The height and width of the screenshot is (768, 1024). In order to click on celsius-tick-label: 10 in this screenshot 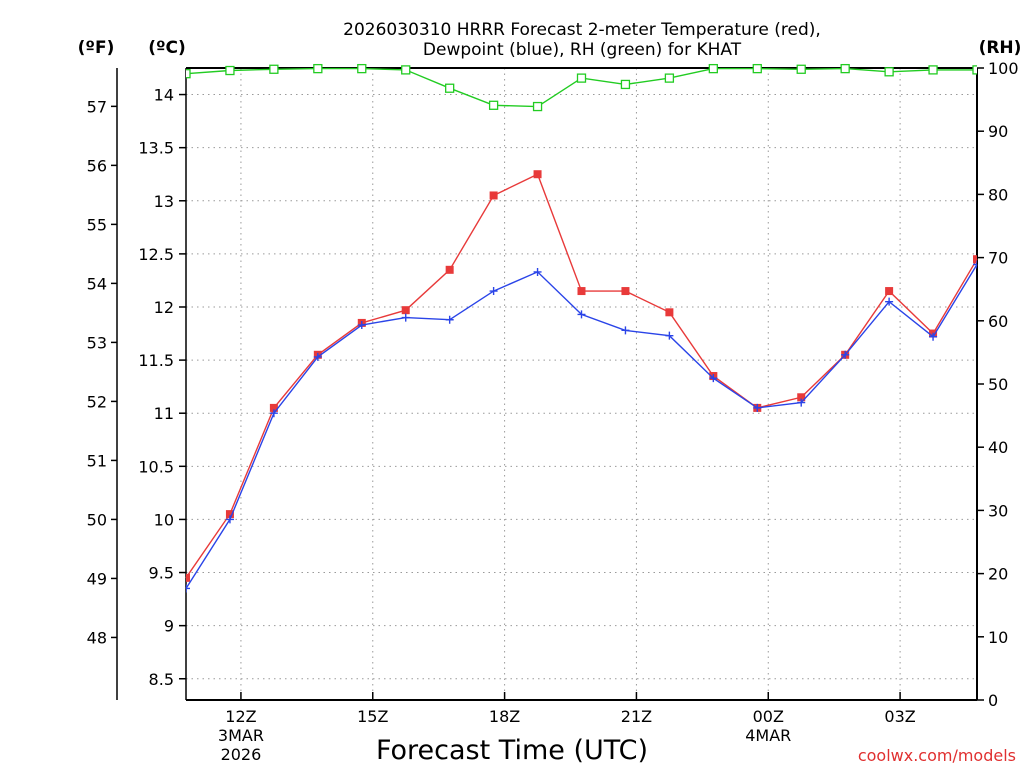, I will do `click(164, 519)`.